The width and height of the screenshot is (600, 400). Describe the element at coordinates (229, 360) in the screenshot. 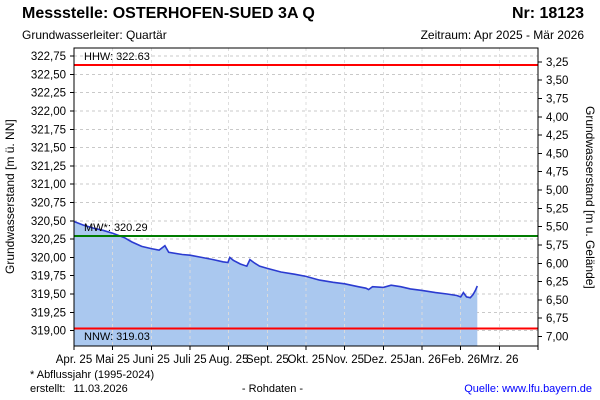

I see `x-tick-label: Aug. 25` at that location.